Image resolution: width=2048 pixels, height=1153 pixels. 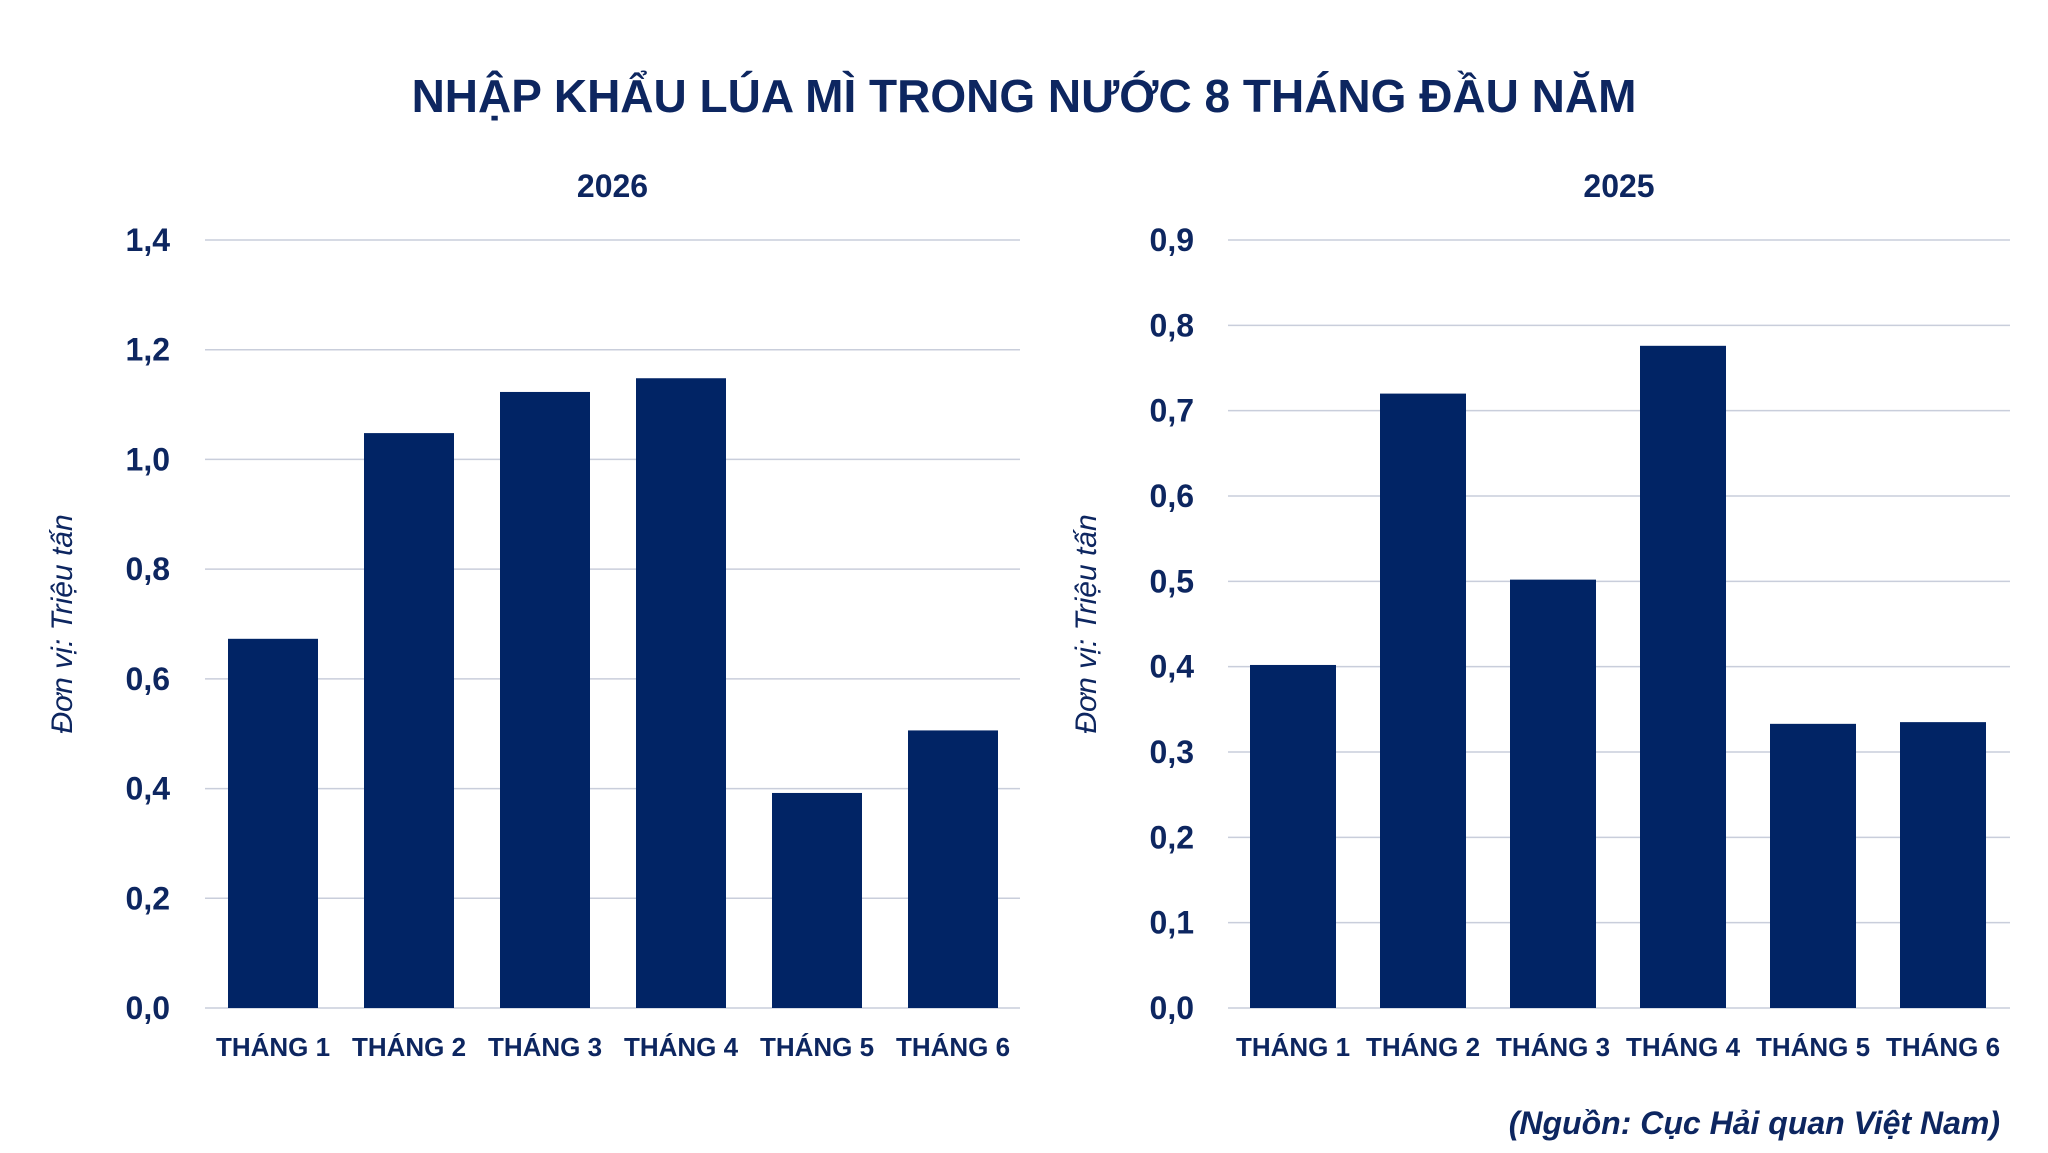 I want to click on y-tick-label: 1,0, so click(x=148, y=459).